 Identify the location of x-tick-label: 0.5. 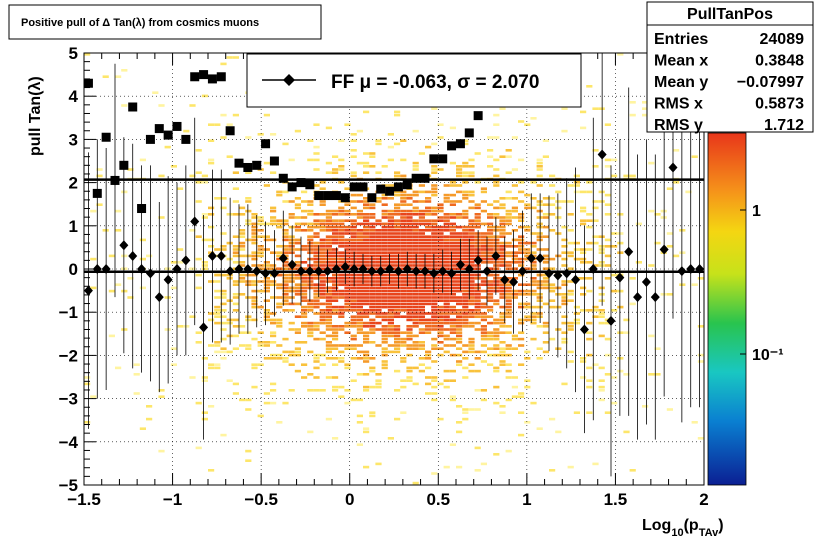
(438, 499).